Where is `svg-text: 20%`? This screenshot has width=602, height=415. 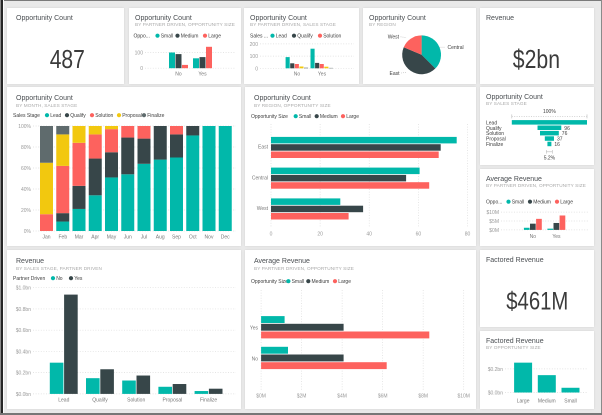
svg-text: 20% is located at coordinates (26, 211).